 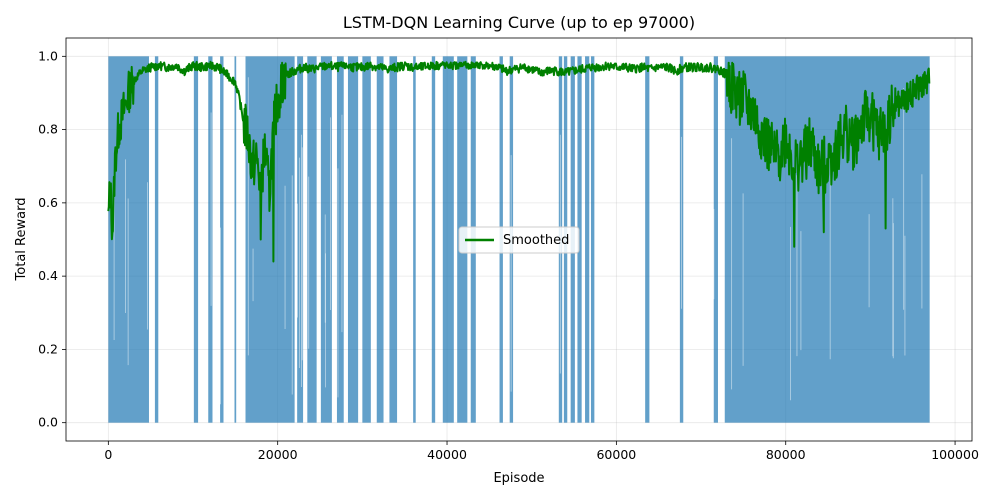 What do you see at coordinates (48, 422) in the screenshot?
I see `y-tick-label: 0.0` at bounding box center [48, 422].